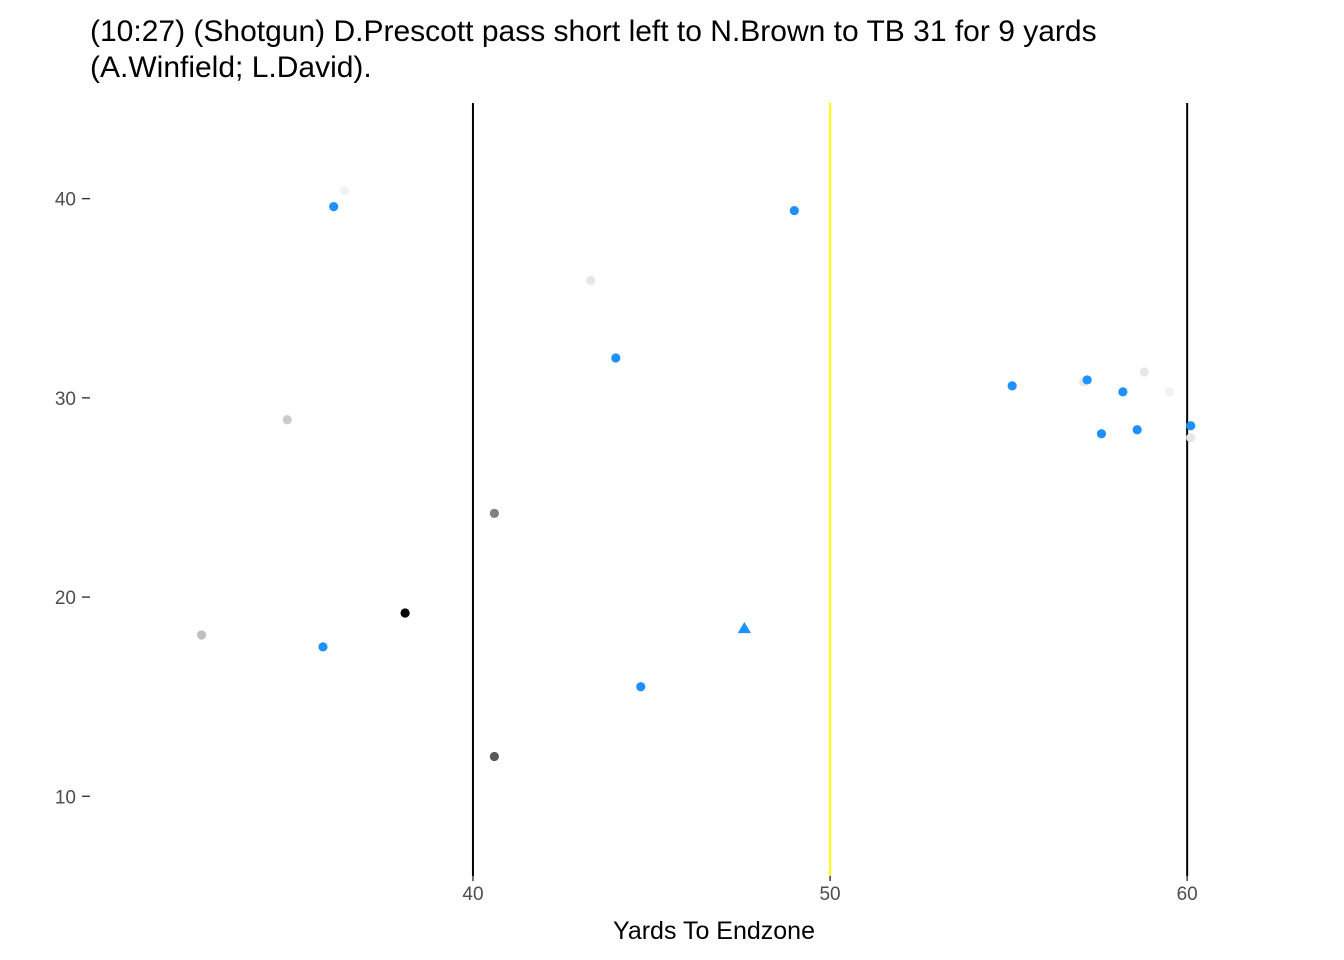 This screenshot has width=1344, height=960. I want to click on player-marker-ball-carrier, so click(744, 627).